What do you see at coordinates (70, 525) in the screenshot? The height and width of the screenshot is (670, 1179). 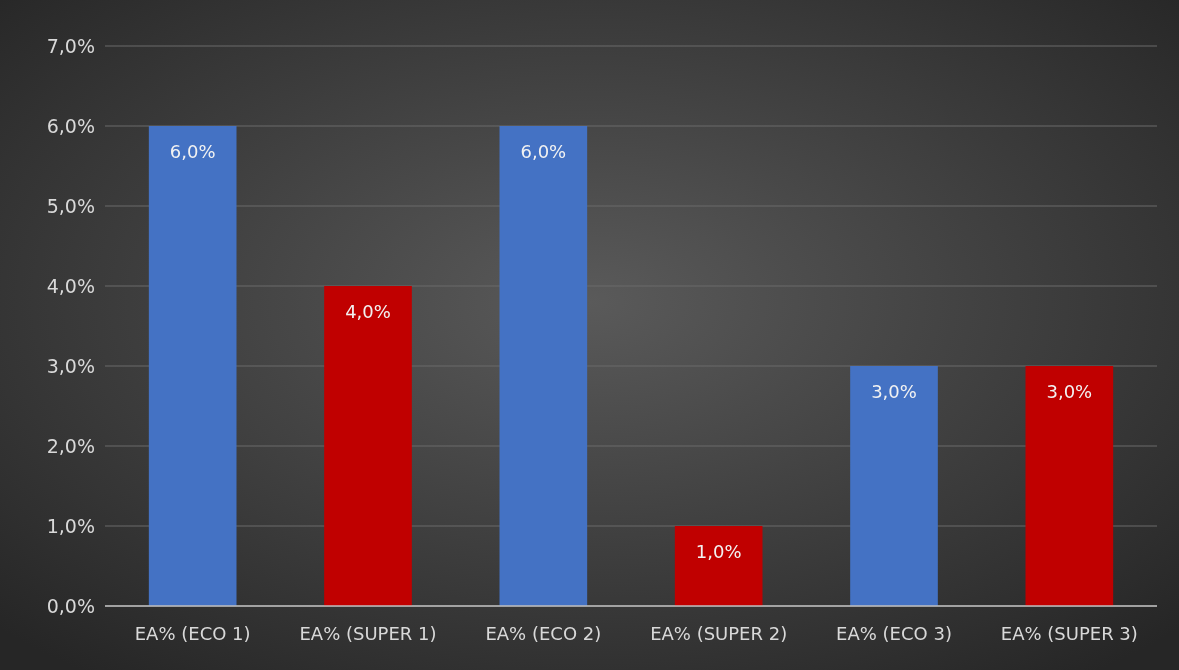 I see `y-tick-label: 1,0%` at bounding box center [70, 525].